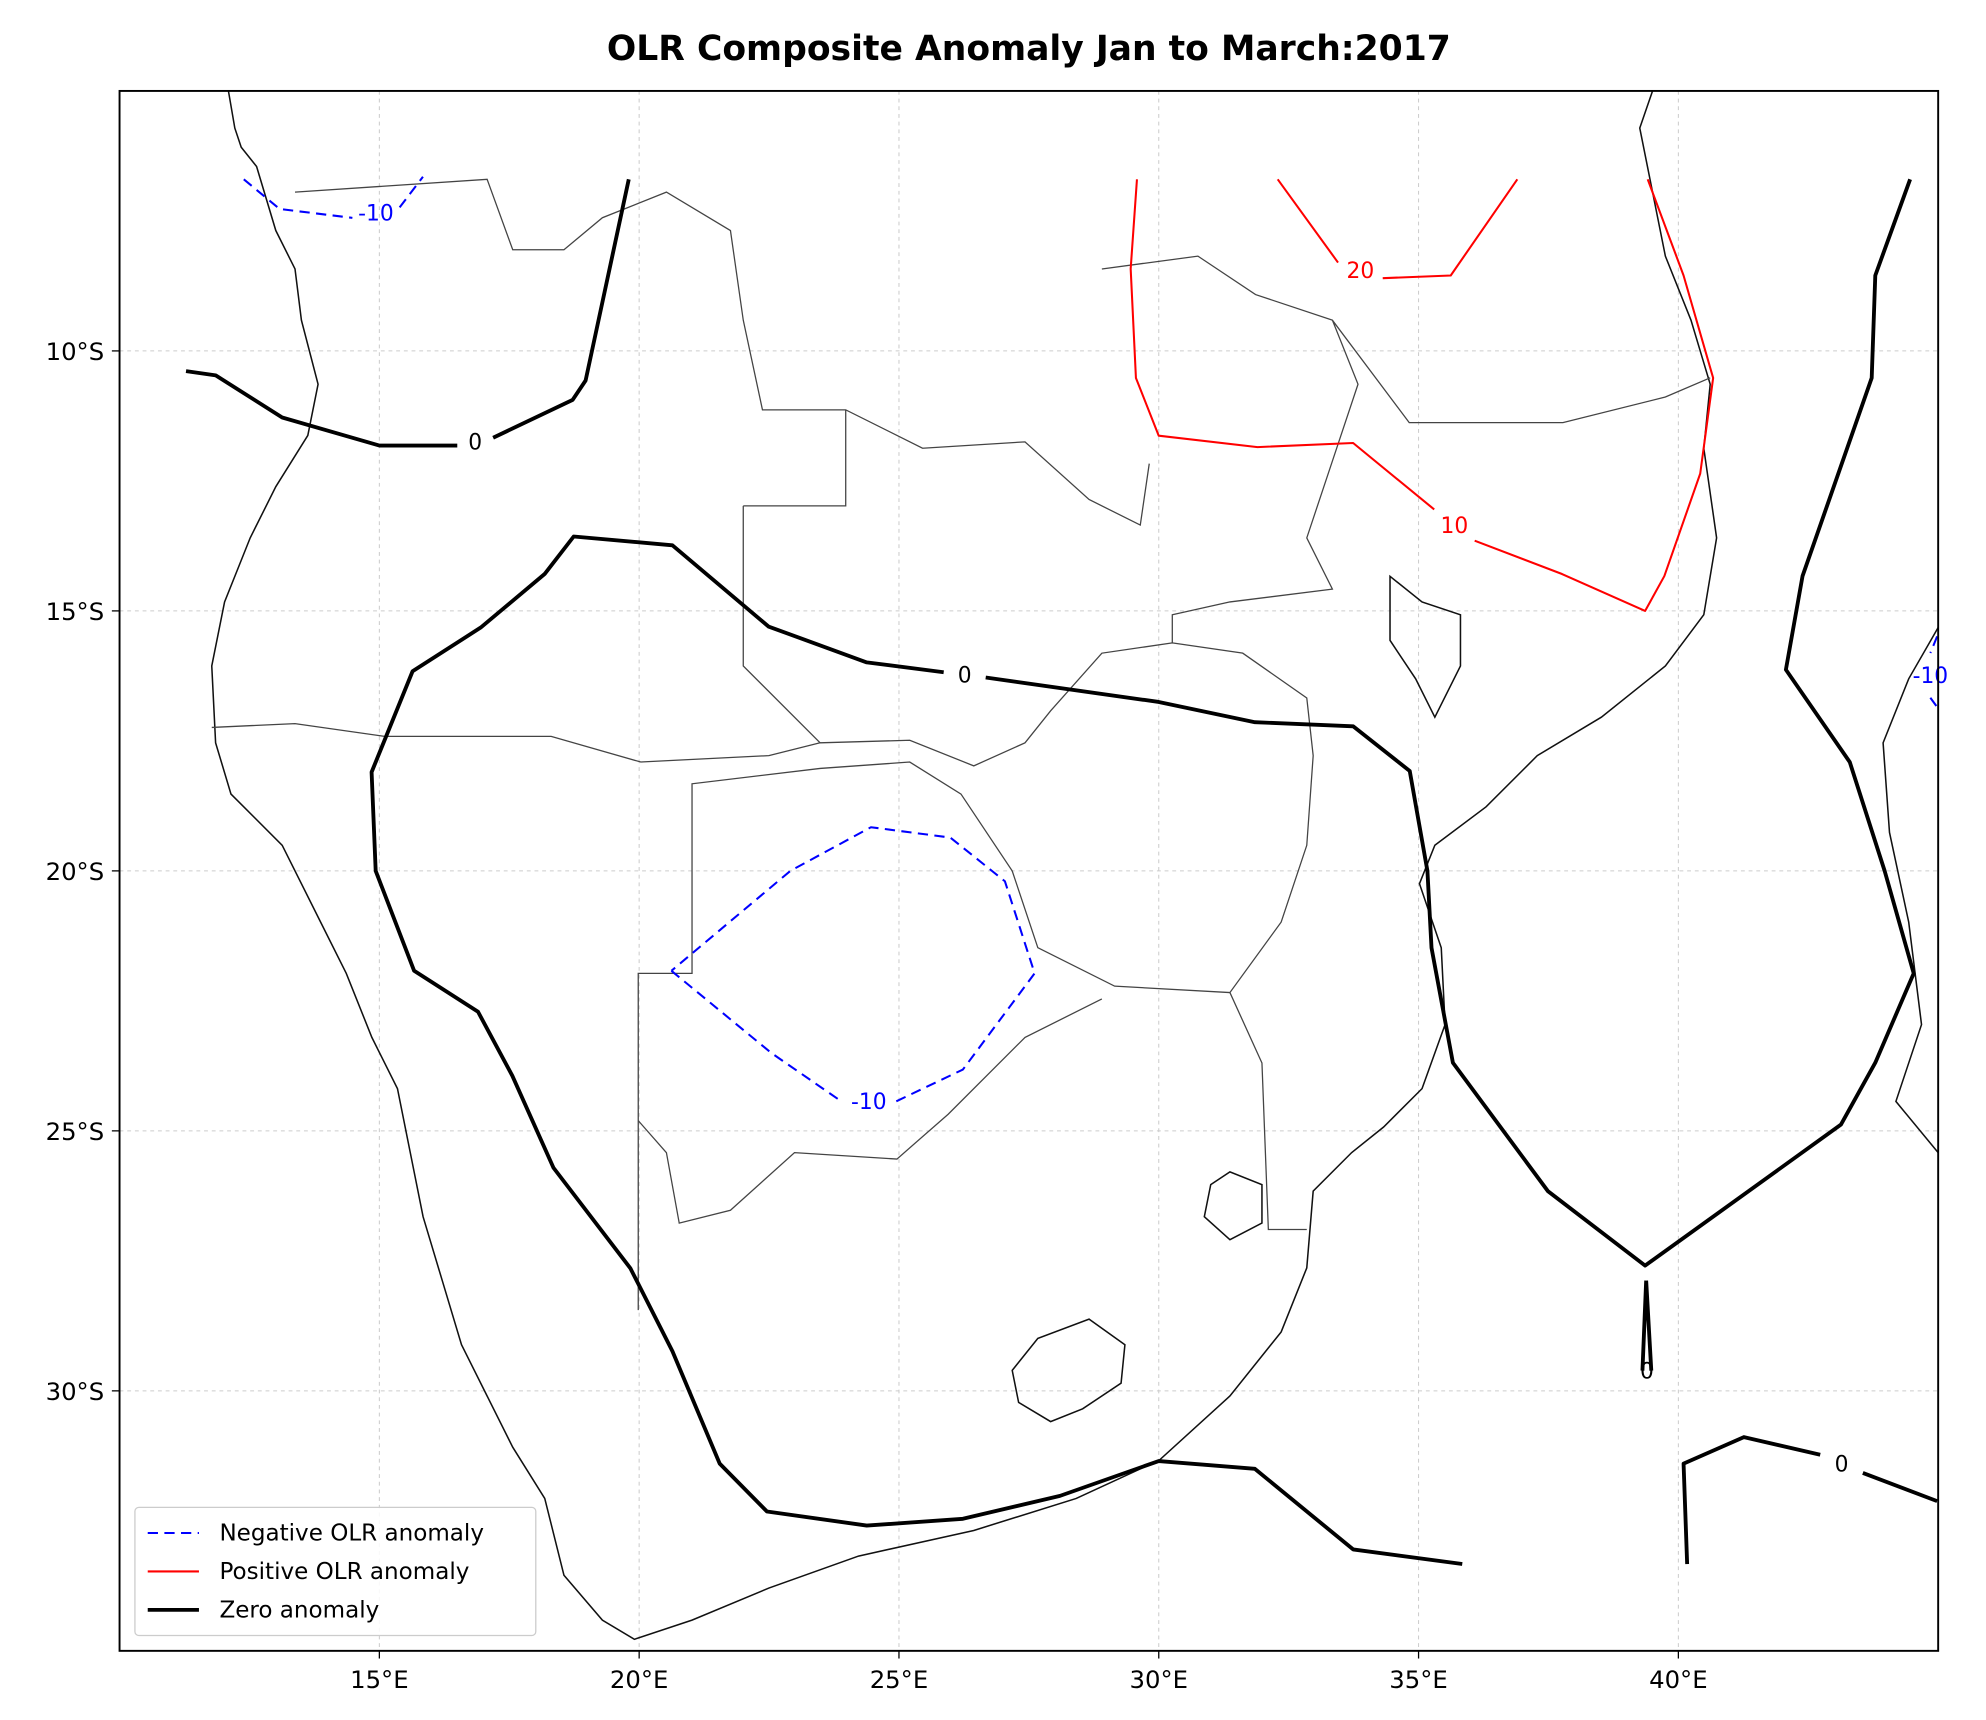 This screenshot has width=1986, height=1720. Describe the element at coordinates (1068, 1370) in the screenshot. I see `lesotho` at that location.